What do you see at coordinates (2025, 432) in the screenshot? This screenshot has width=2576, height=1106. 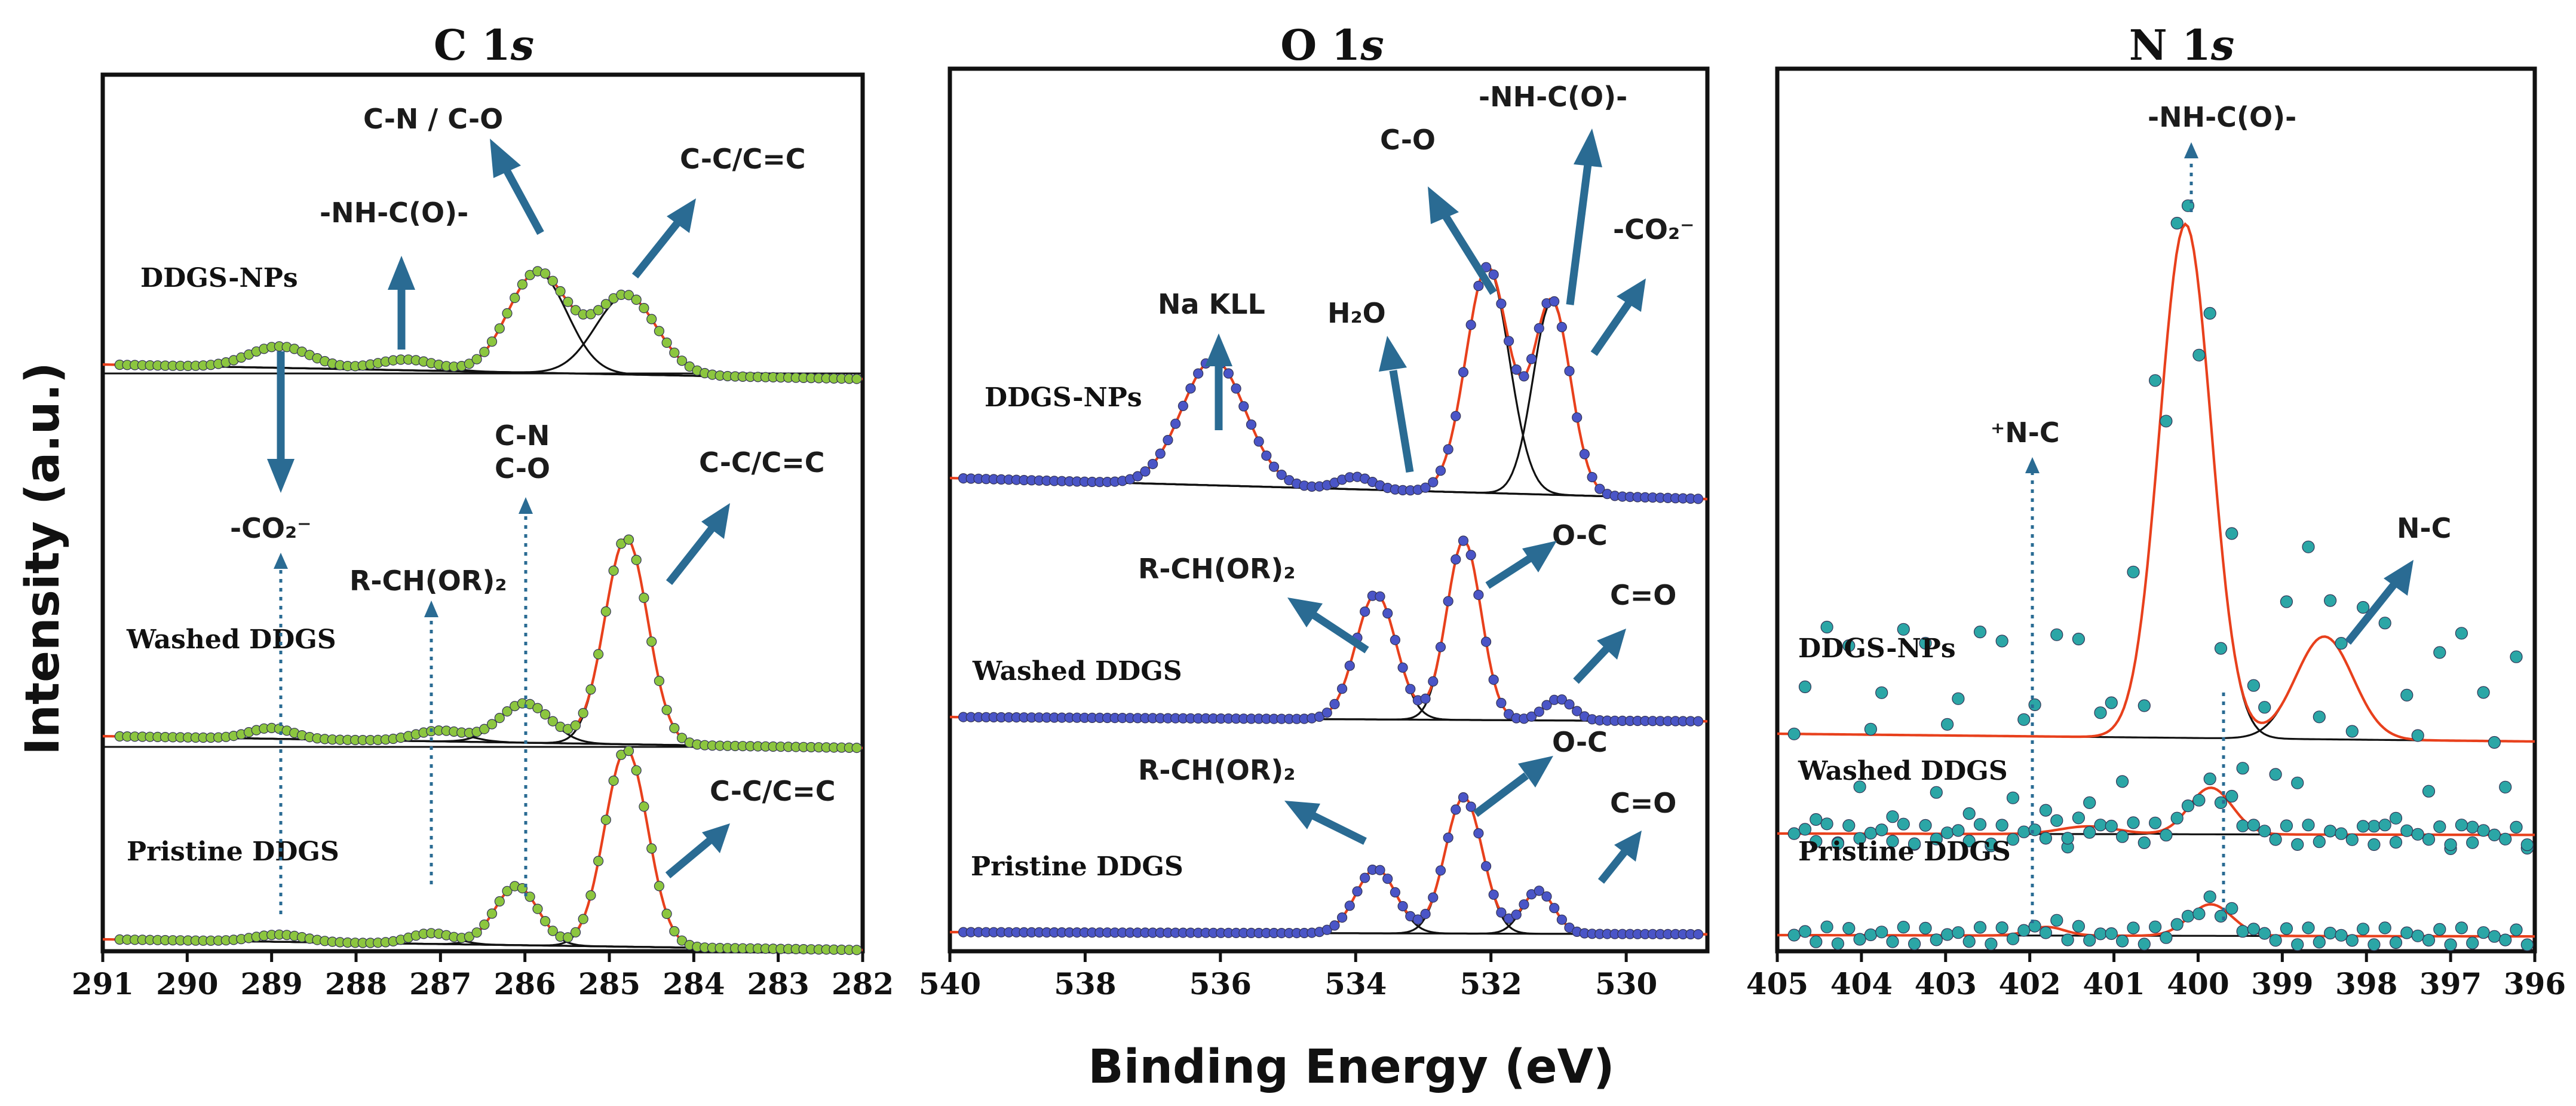 I see `peak-annotation: ⁺N-C` at bounding box center [2025, 432].